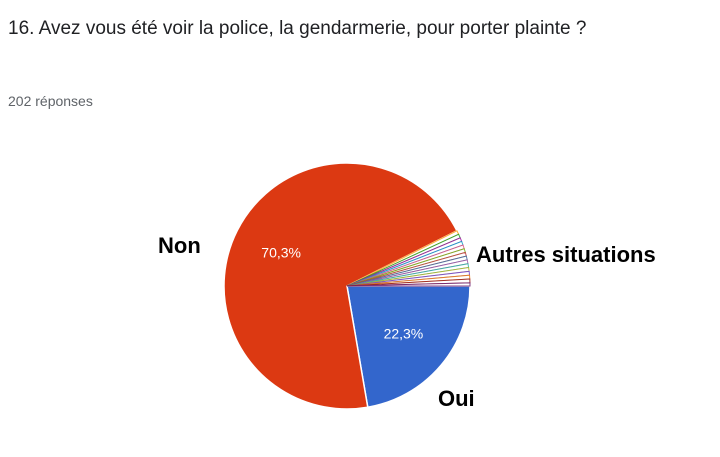  What do you see at coordinates (408, 284) in the screenshot?
I see `pie-slice` at bounding box center [408, 284].